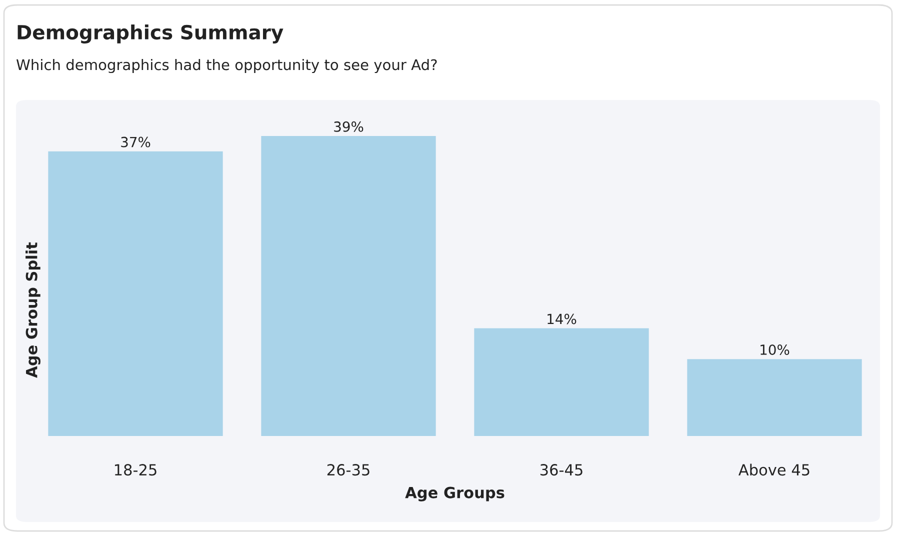 The height and width of the screenshot is (539, 898). What do you see at coordinates (349, 126) in the screenshot?
I see `data-label: 39%` at bounding box center [349, 126].